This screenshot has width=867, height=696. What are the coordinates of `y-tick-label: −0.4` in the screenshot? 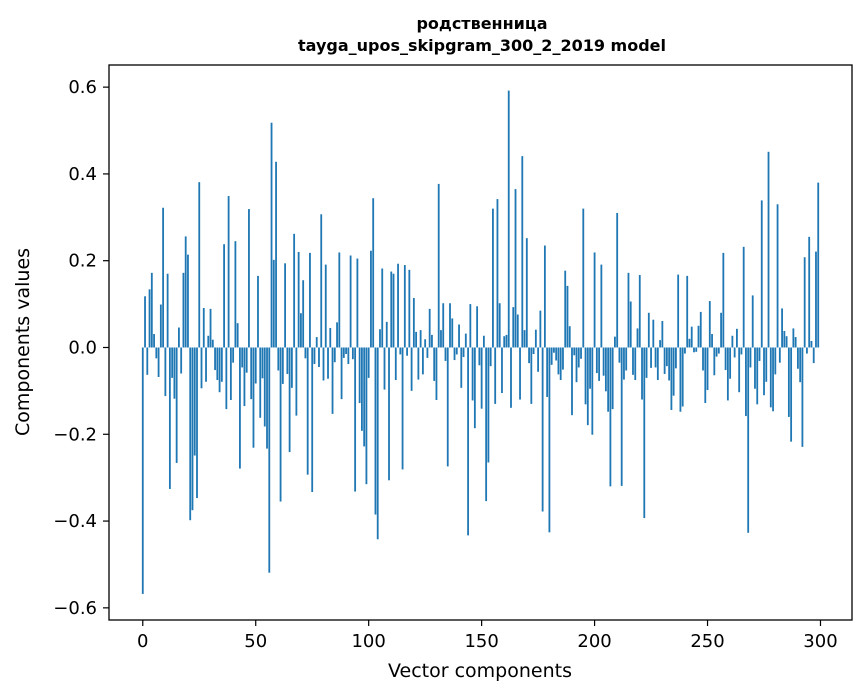 It's located at (75, 521).